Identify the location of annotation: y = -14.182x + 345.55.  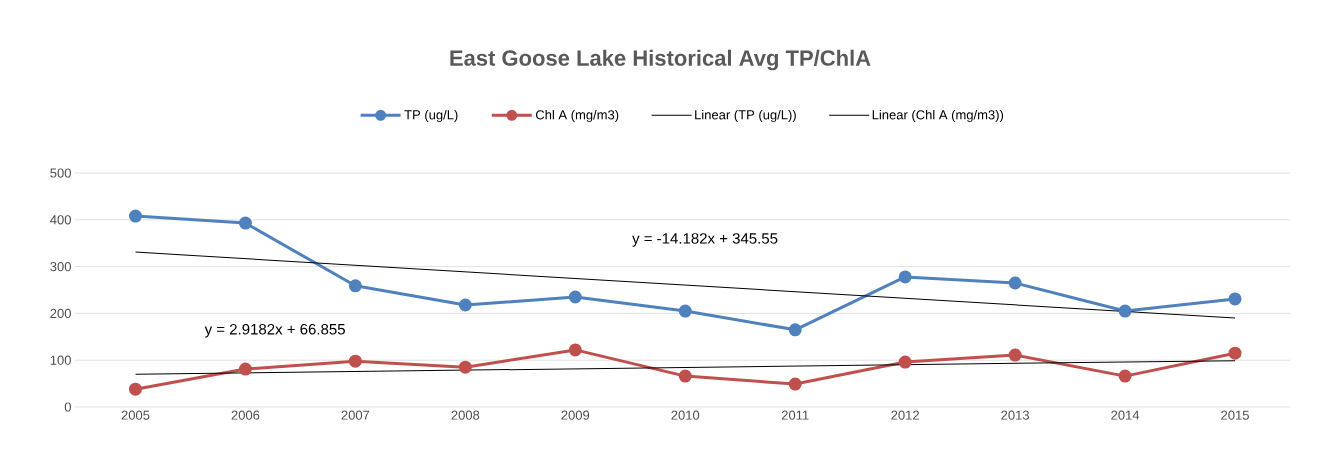
(705, 240).